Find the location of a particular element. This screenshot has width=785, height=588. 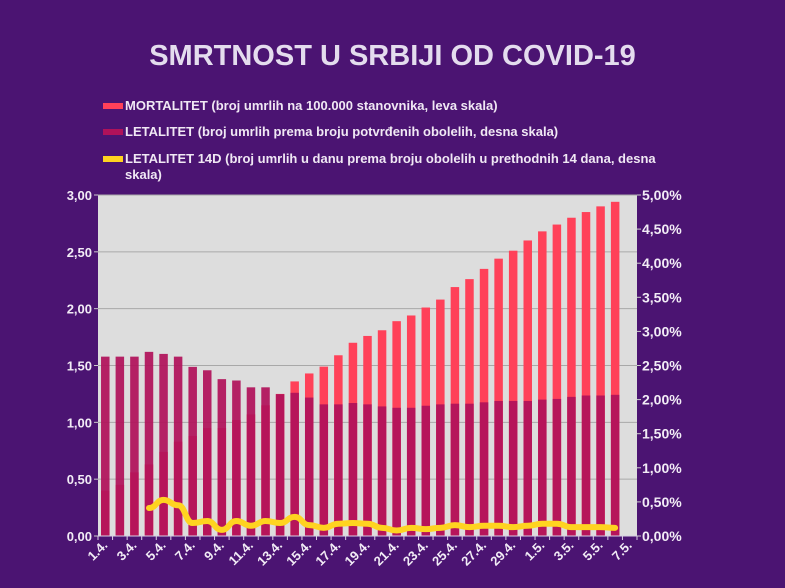

left-axis-tick-label: 1,00 is located at coordinates (79, 422).